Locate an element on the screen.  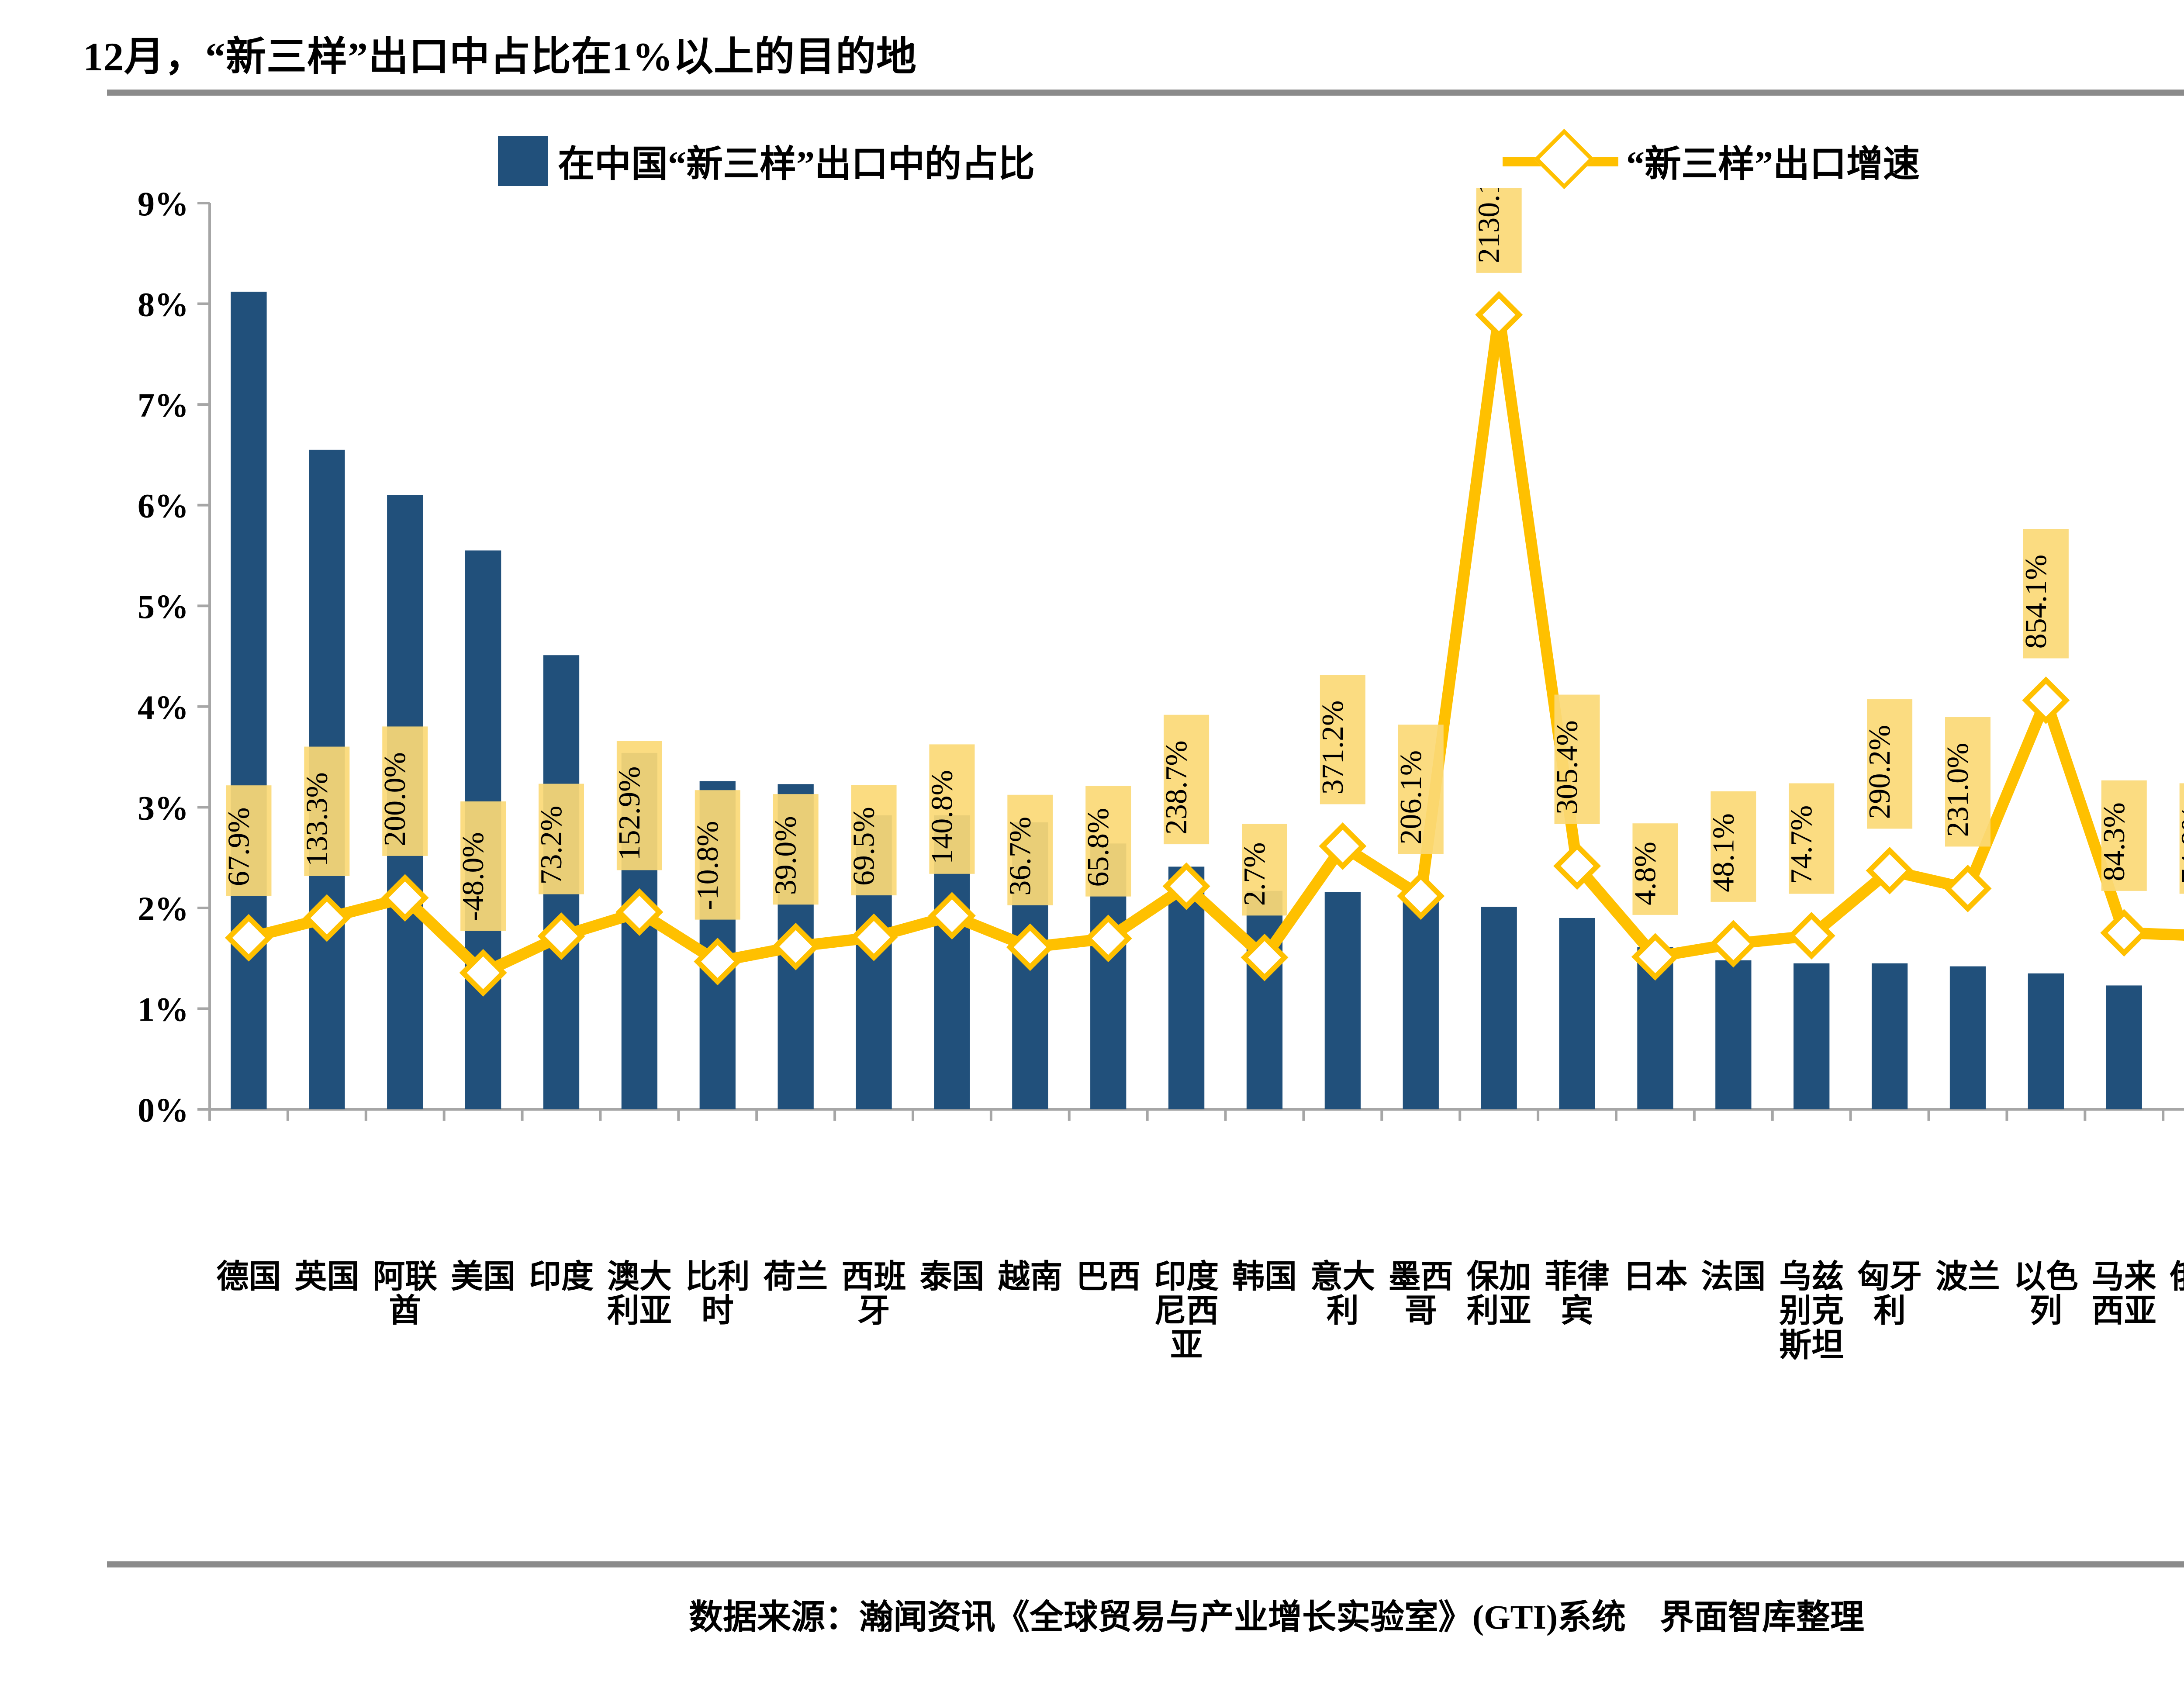
legend-label-line: “新三样”出口增速 is located at coordinates (1773, 164).